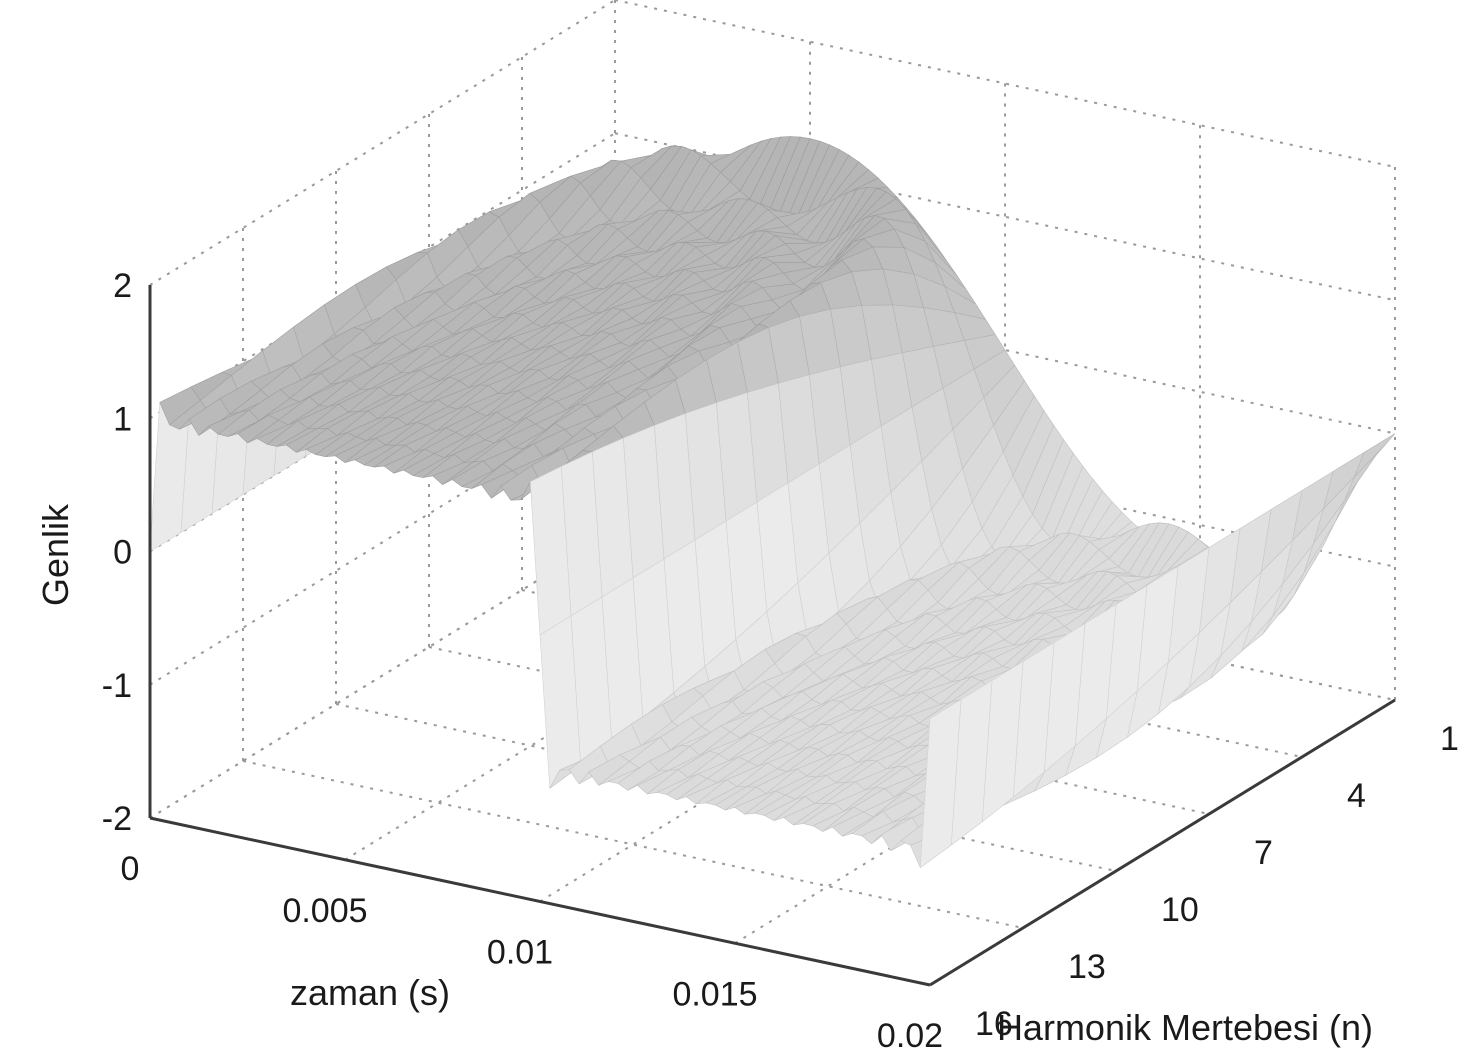 The image size is (1465, 1062). Describe the element at coordinates (130, 869) in the screenshot. I see `x-tick-label: 0` at that location.